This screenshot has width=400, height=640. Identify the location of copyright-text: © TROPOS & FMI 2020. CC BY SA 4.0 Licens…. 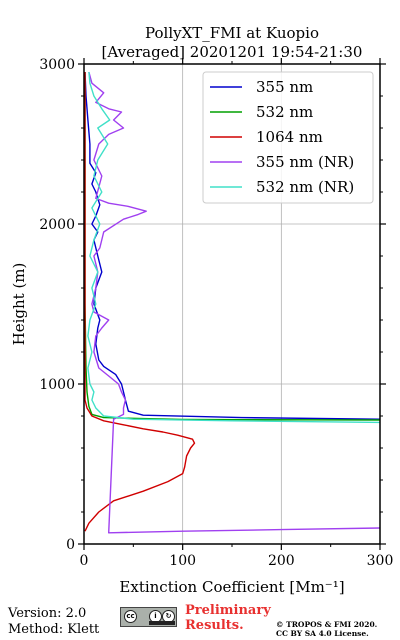
(326, 629).